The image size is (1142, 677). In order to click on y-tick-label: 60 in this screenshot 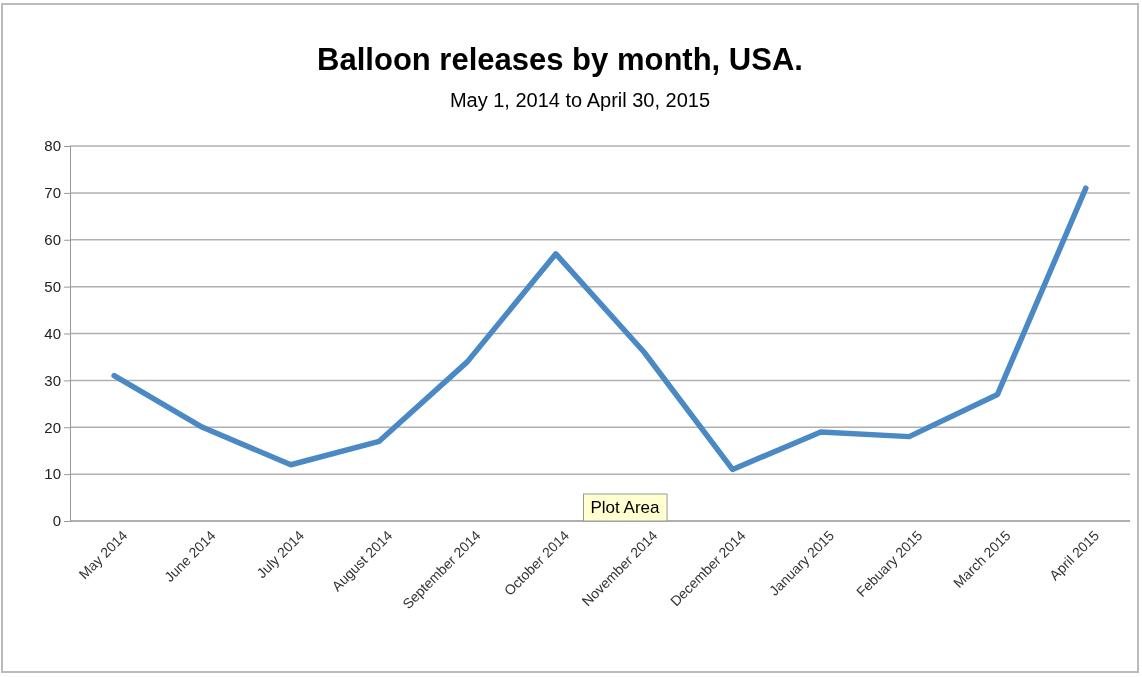, I will do `click(52, 240)`.